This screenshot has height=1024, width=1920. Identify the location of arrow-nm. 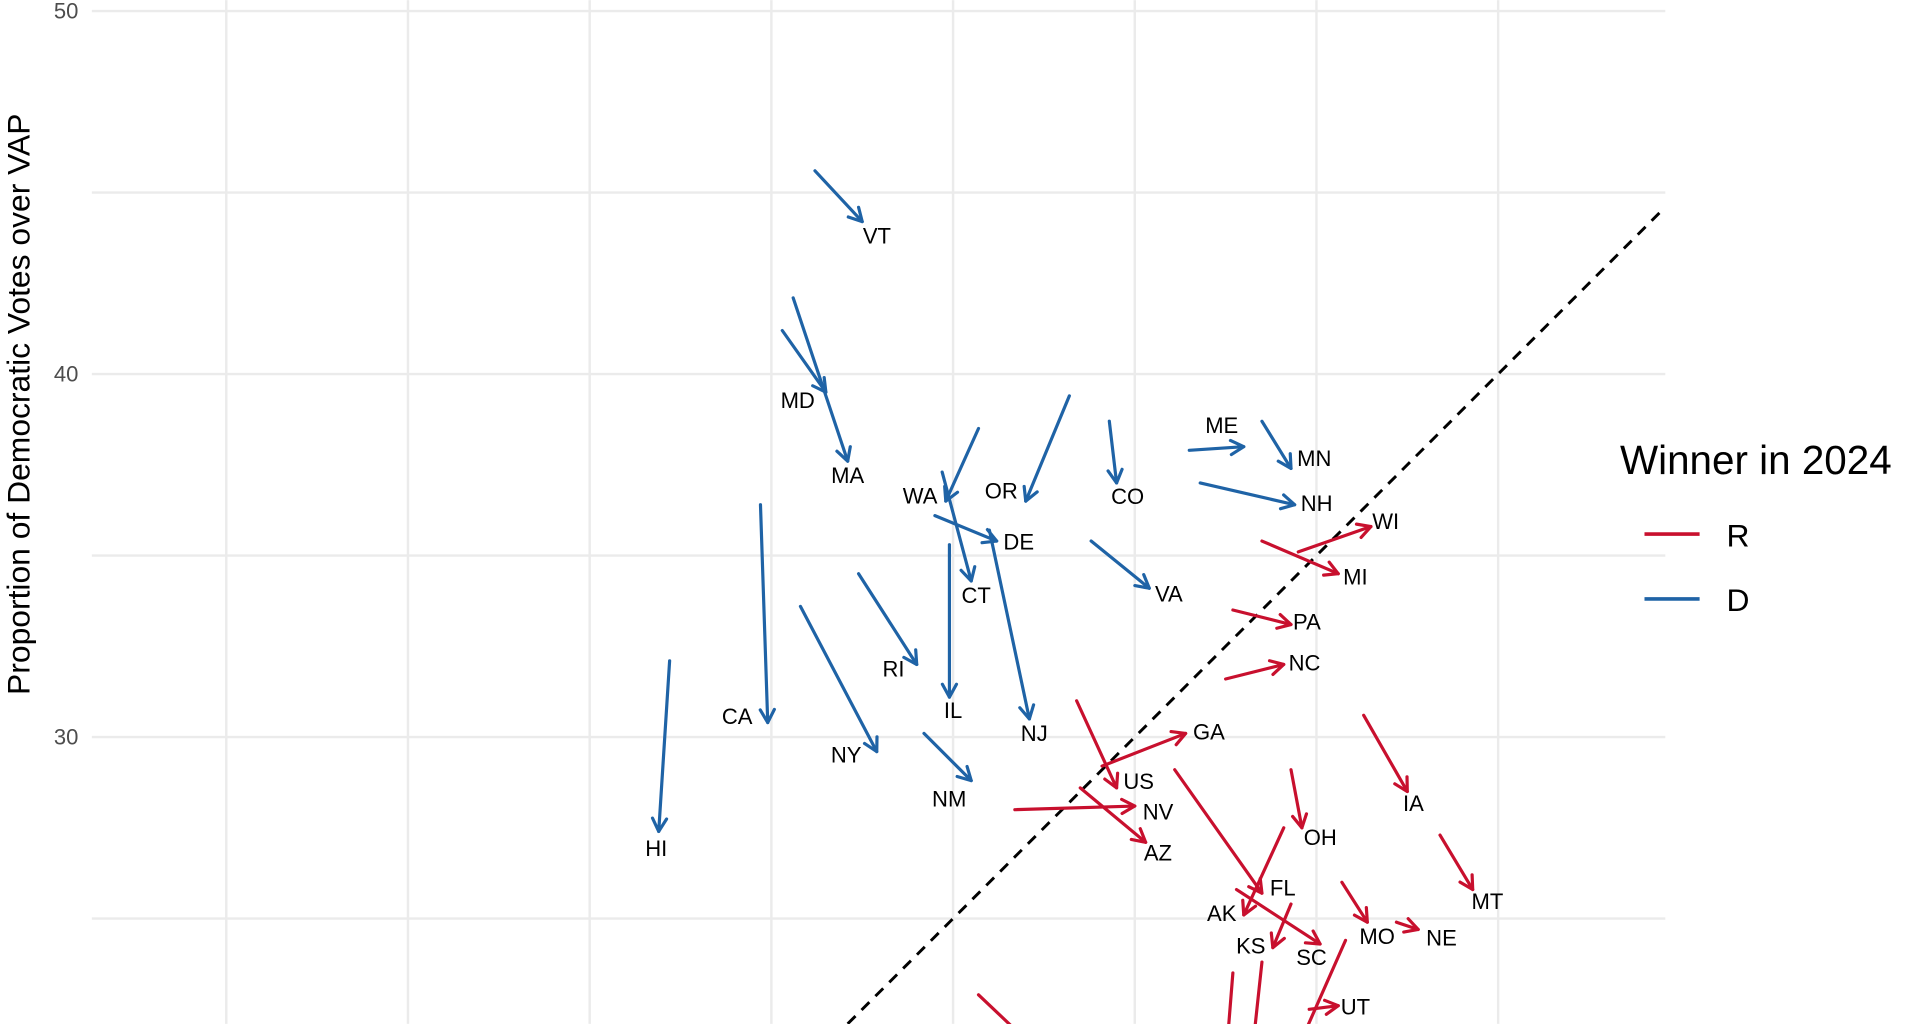
(947, 757).